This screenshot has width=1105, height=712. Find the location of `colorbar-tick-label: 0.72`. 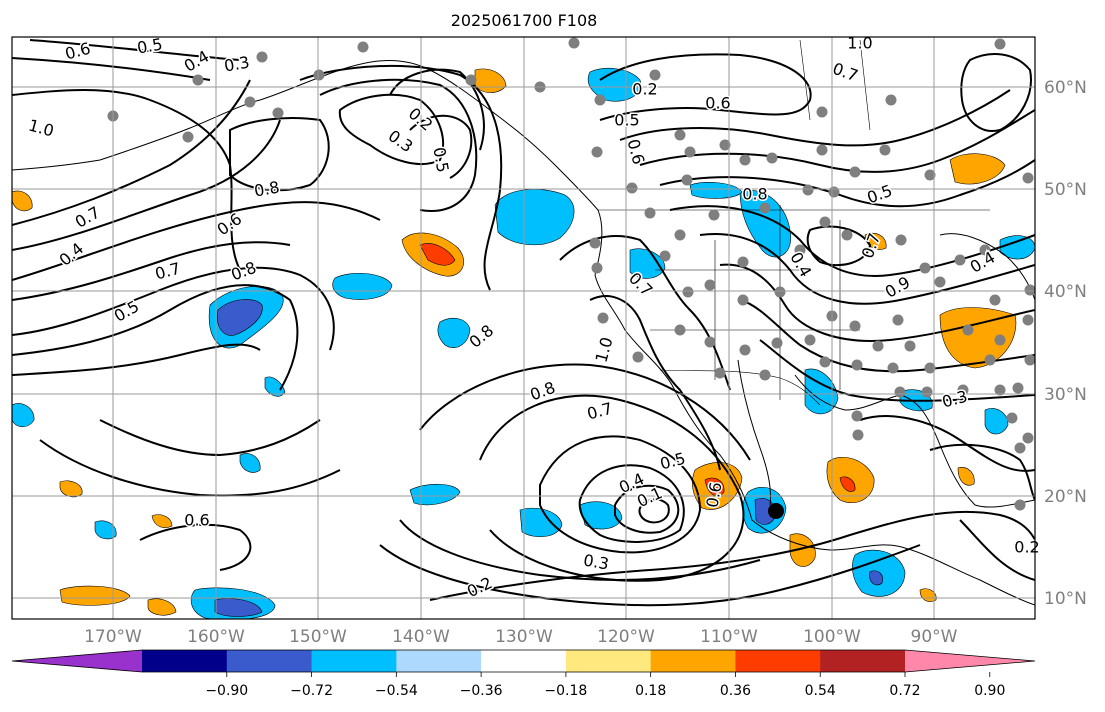

colorbar-tick-label: 0.72 is located at coordinates (904, 691).